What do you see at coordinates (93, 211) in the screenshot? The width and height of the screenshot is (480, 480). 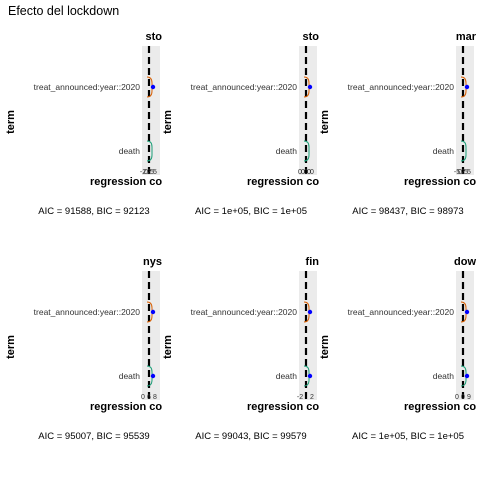 I see `model-fit-stats: AIC = 91588, BIC = 92123` at bounding box center [93, 211].